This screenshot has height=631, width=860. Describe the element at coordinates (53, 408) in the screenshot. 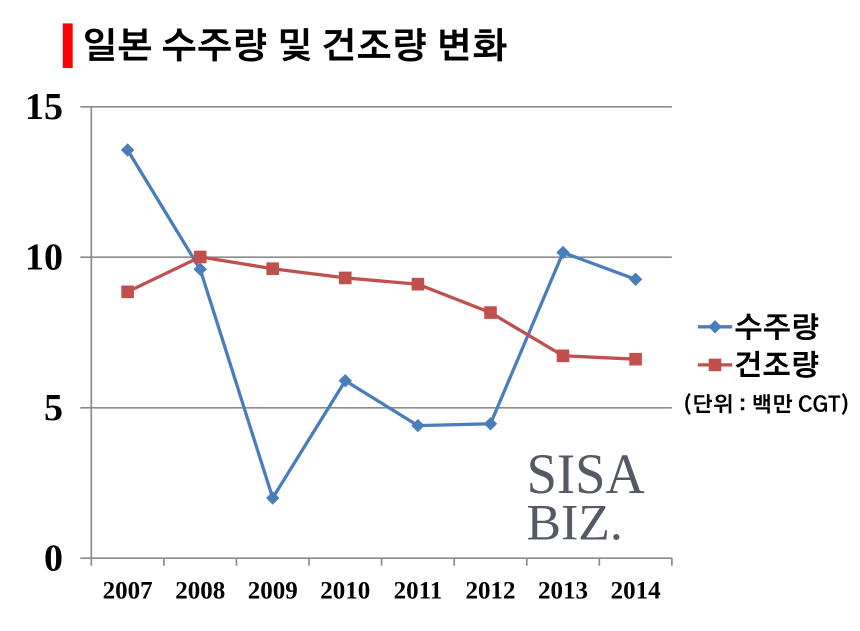

I see `svg-text: 5` at that location.